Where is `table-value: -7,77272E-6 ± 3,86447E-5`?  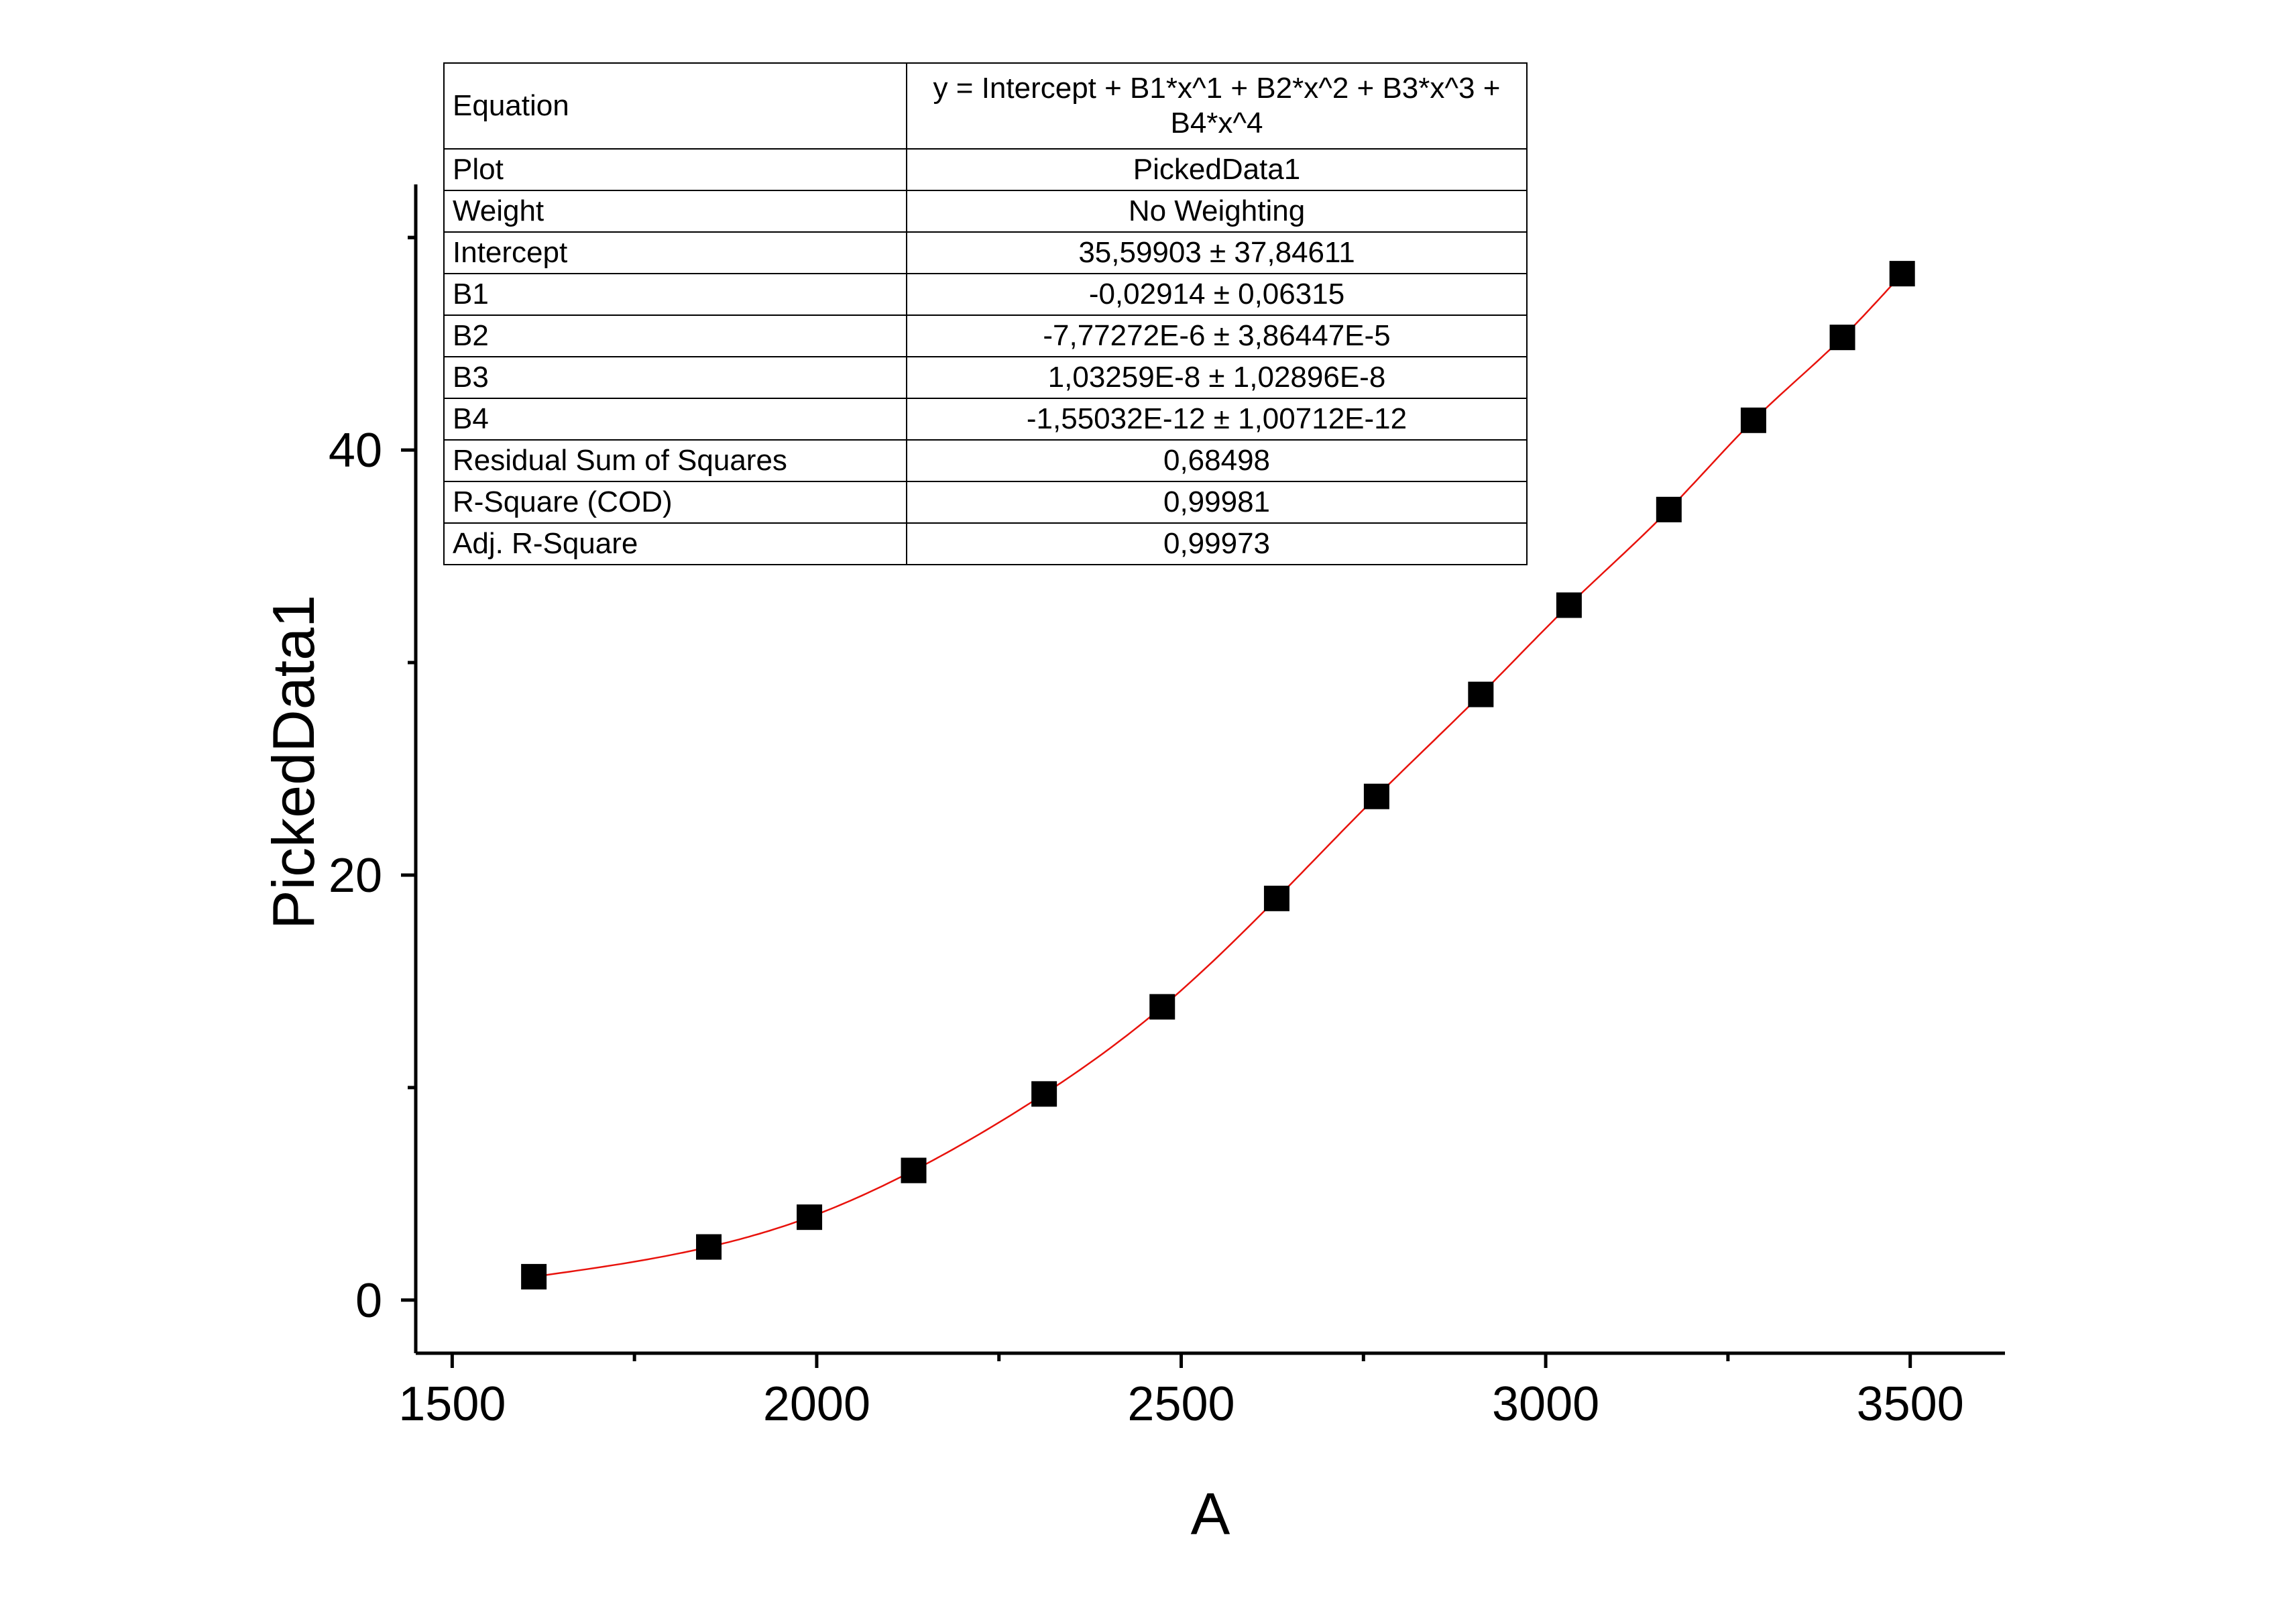
table-value: -7,77272E-6 ± 3,86447E-5 is located at coordinates (1217, 335).